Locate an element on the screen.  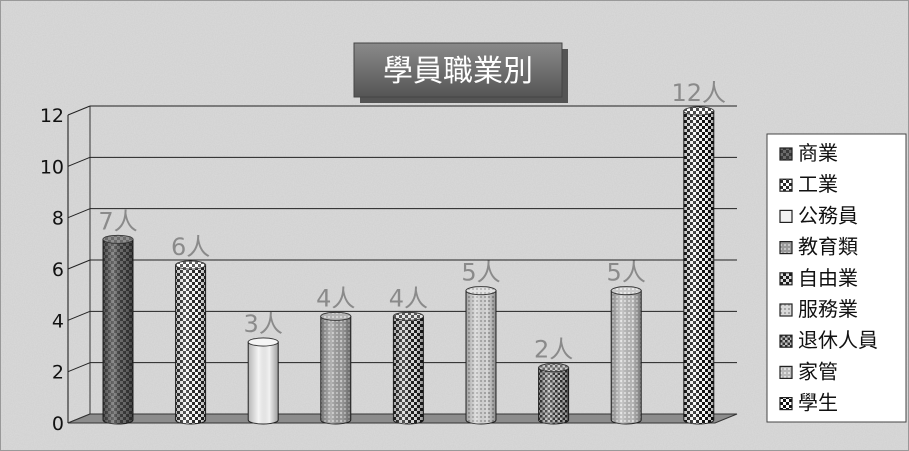
y-axis-ticks: 0 2 4 6 8 10 12 is located at coordinates (52, 270).